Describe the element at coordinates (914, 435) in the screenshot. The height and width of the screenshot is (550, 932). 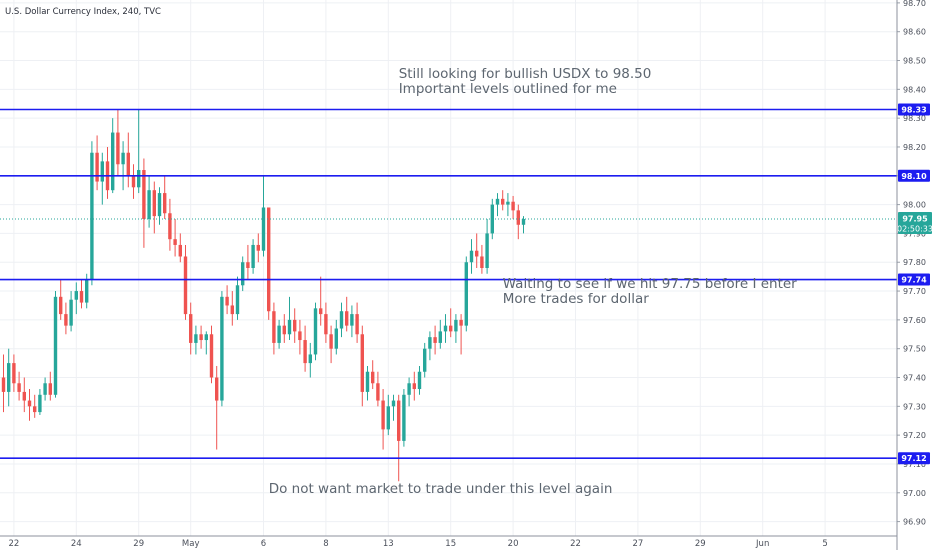
I see `y-tick-label: 97.20` at that location.